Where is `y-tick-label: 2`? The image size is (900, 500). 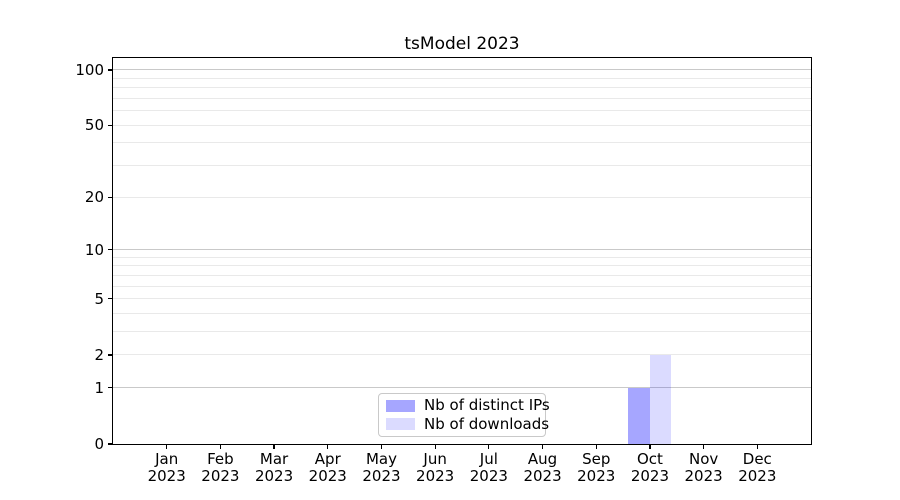
y-tick-label: 2 is located at coordinates (99, 354).